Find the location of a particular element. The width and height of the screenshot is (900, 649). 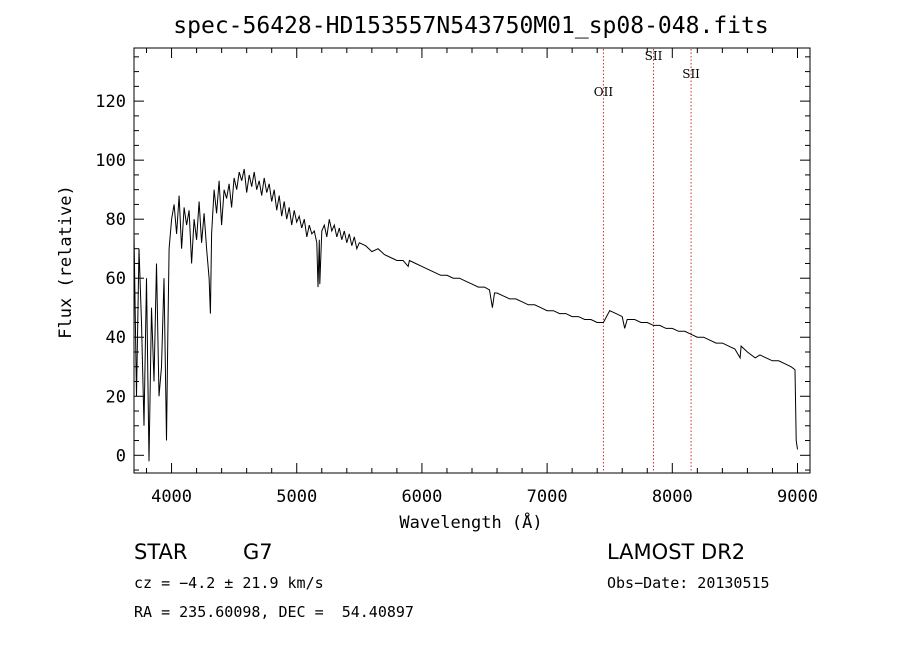

x-axis-label: Wavelength (Å) is located at coordinates (470, 522).